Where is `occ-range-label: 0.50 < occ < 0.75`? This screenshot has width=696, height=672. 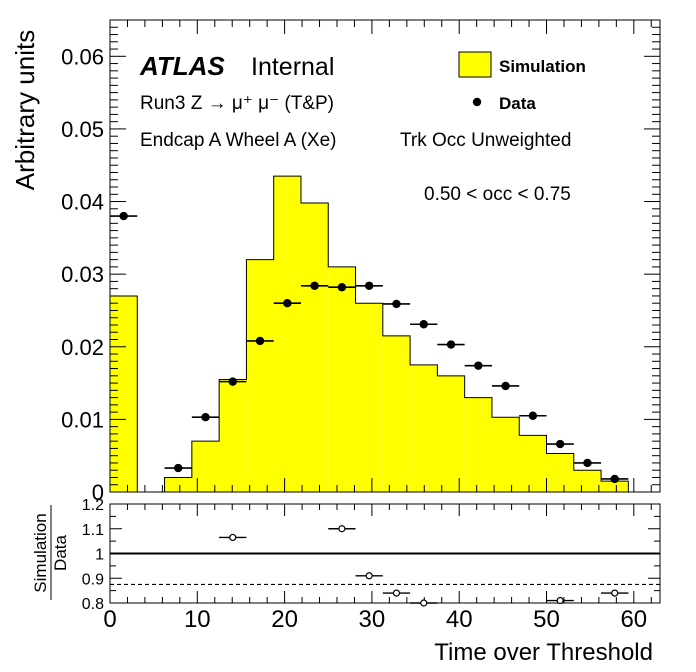 occ-range-label: 0.50 < occ < 0.75 is located at coordinates (497, 194).